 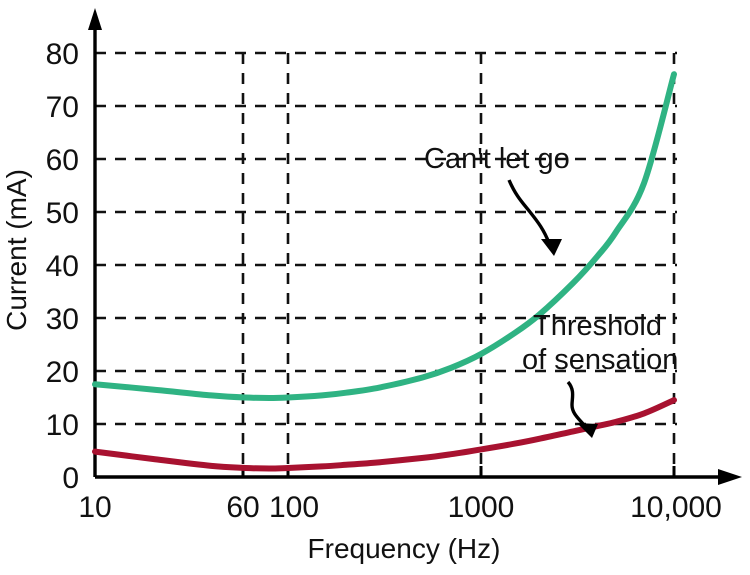 What do you see at coordinates (676, 507) in the screenshot?
I see `xtick-label-10000: 10,000` at bounding box center [676, 507].